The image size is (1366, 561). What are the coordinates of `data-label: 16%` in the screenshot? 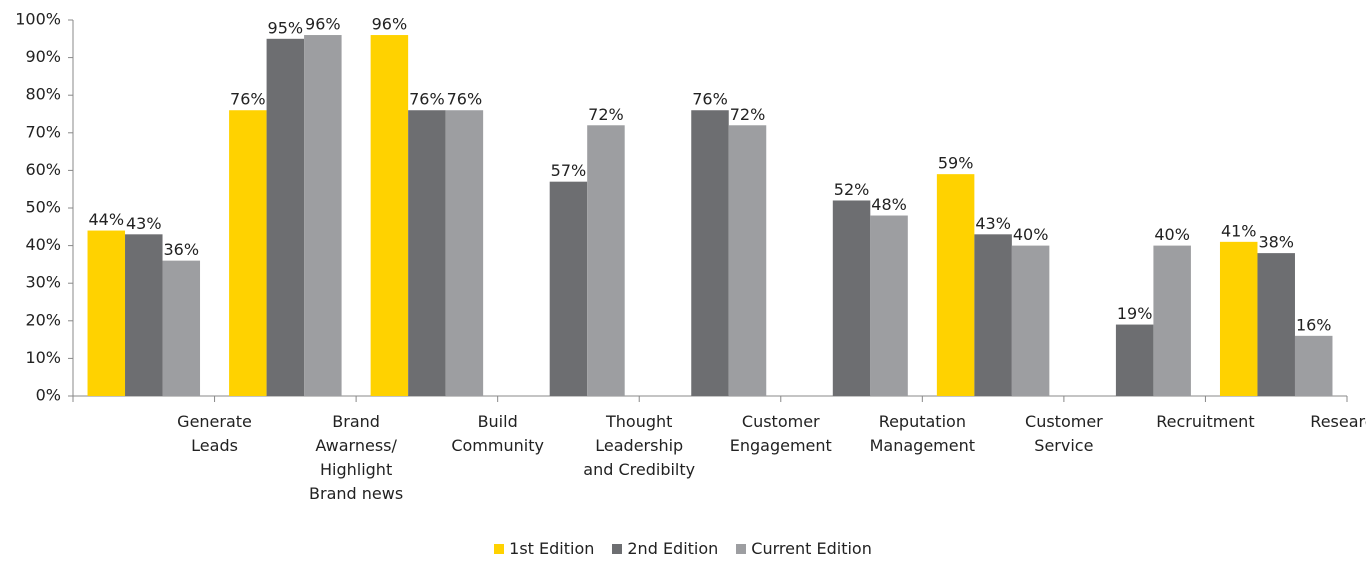 It's located at (1314, 324).